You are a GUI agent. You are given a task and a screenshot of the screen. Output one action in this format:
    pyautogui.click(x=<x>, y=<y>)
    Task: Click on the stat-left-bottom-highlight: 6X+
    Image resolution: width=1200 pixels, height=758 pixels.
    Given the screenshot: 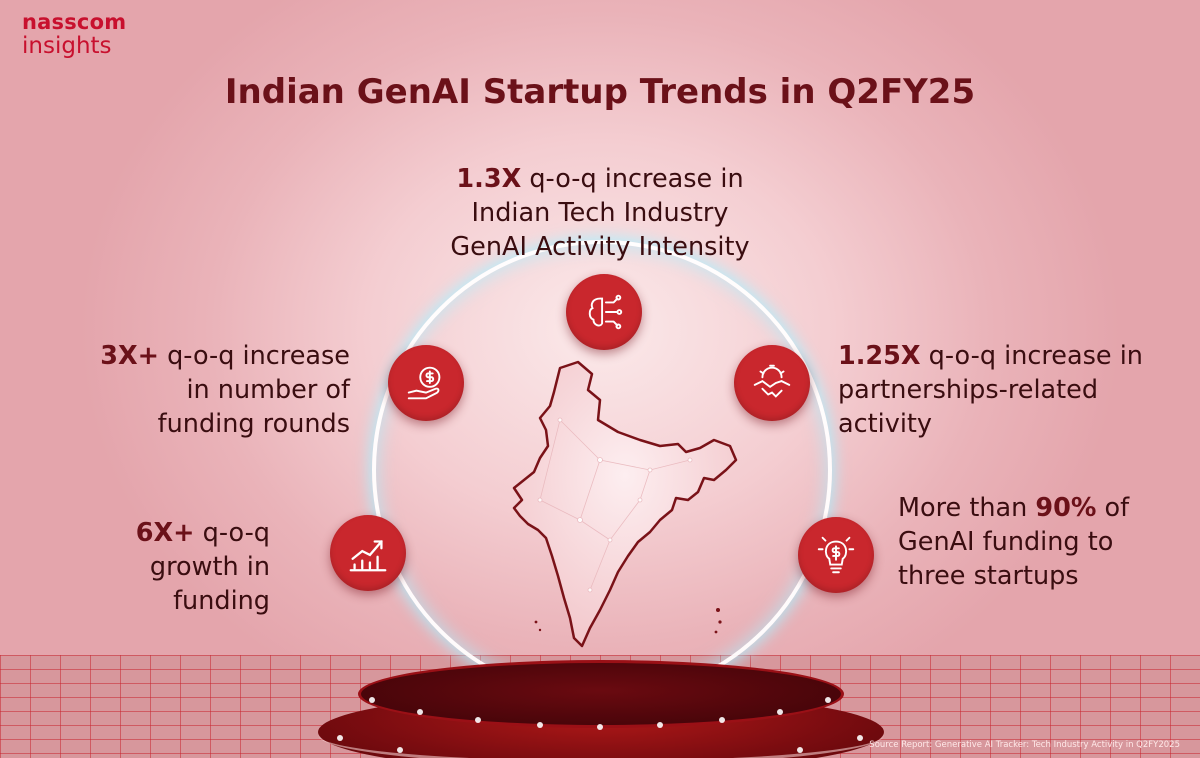 What is the action you would take?
    pyautogui.click(x=165, y=533)
    